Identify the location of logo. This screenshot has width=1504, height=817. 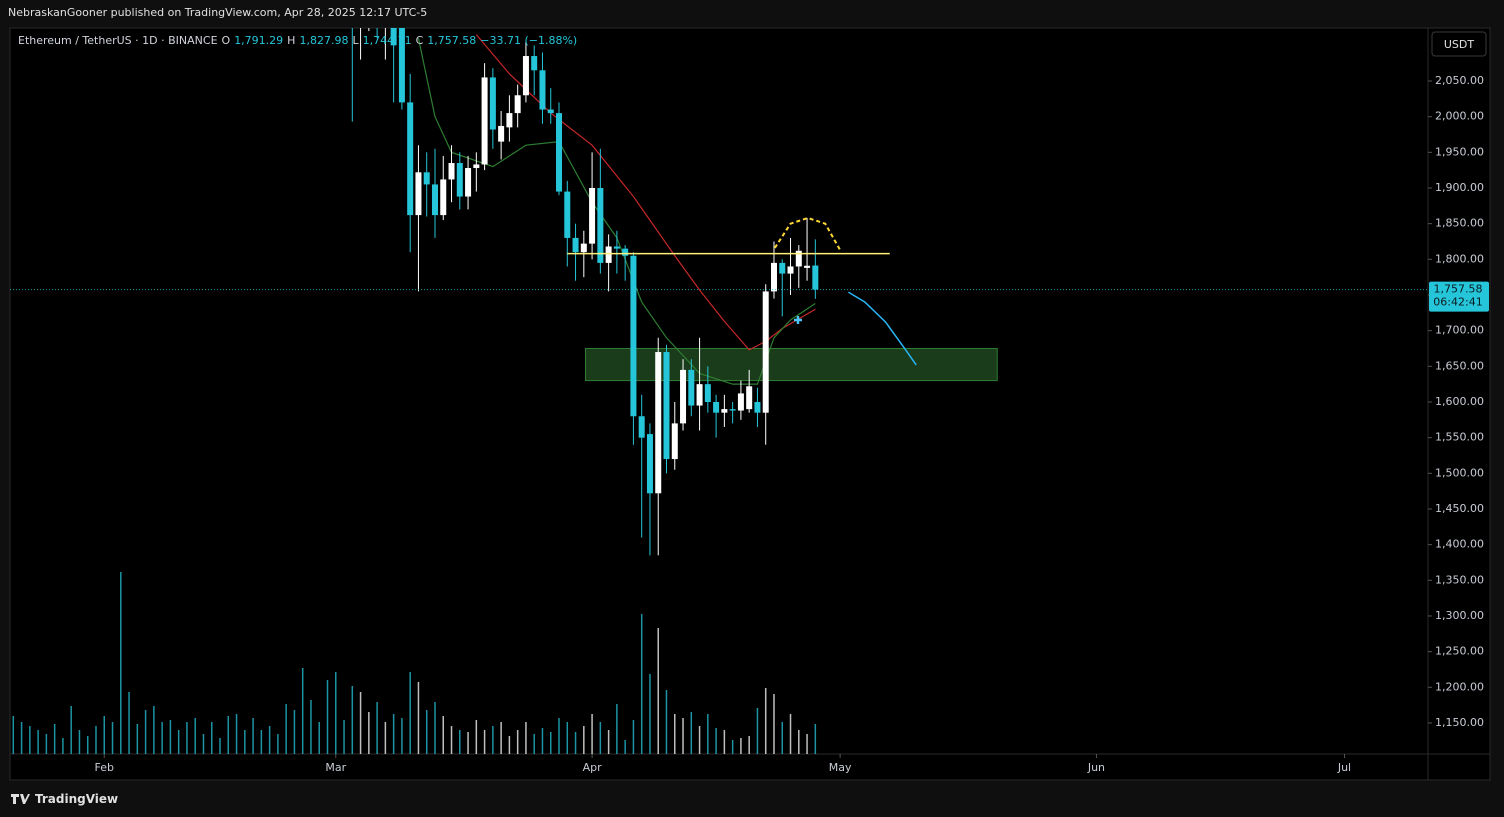
(20, 799).